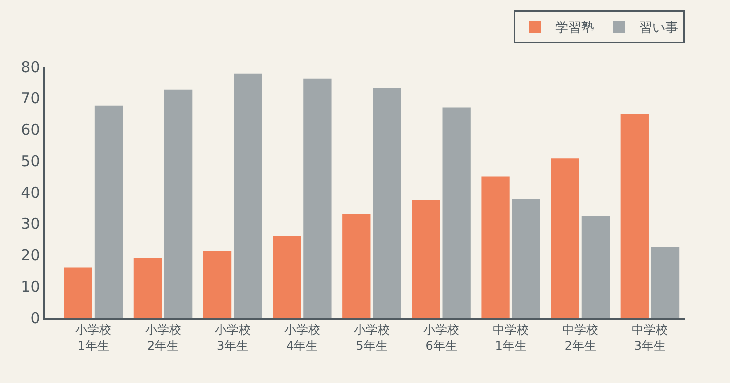 The image size is (730, 383). I want to click on x-tick-label: 中学校 3年生, so click(650, 338).